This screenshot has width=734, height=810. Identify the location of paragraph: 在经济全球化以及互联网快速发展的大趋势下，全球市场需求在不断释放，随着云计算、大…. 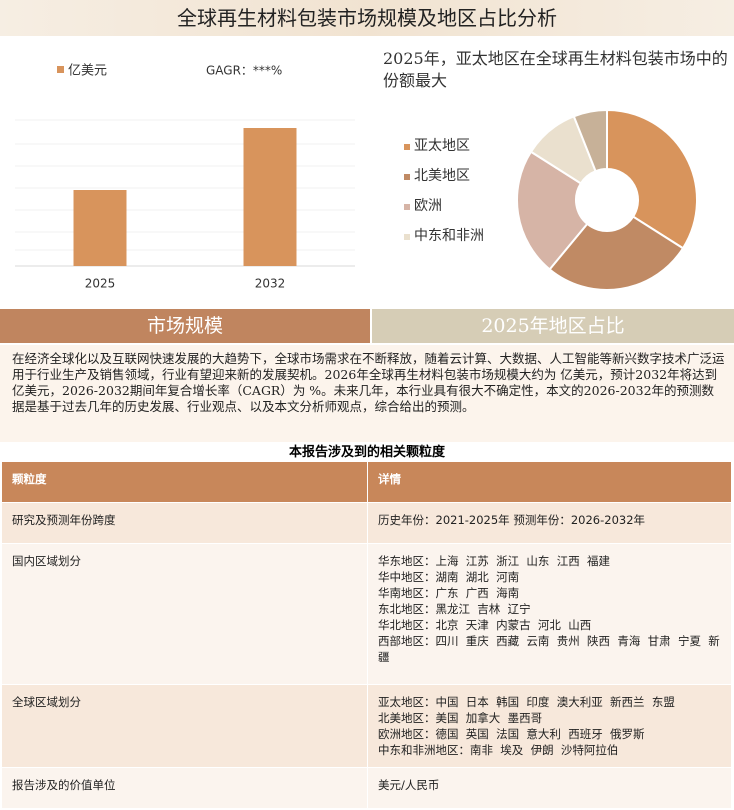
(367, 393).